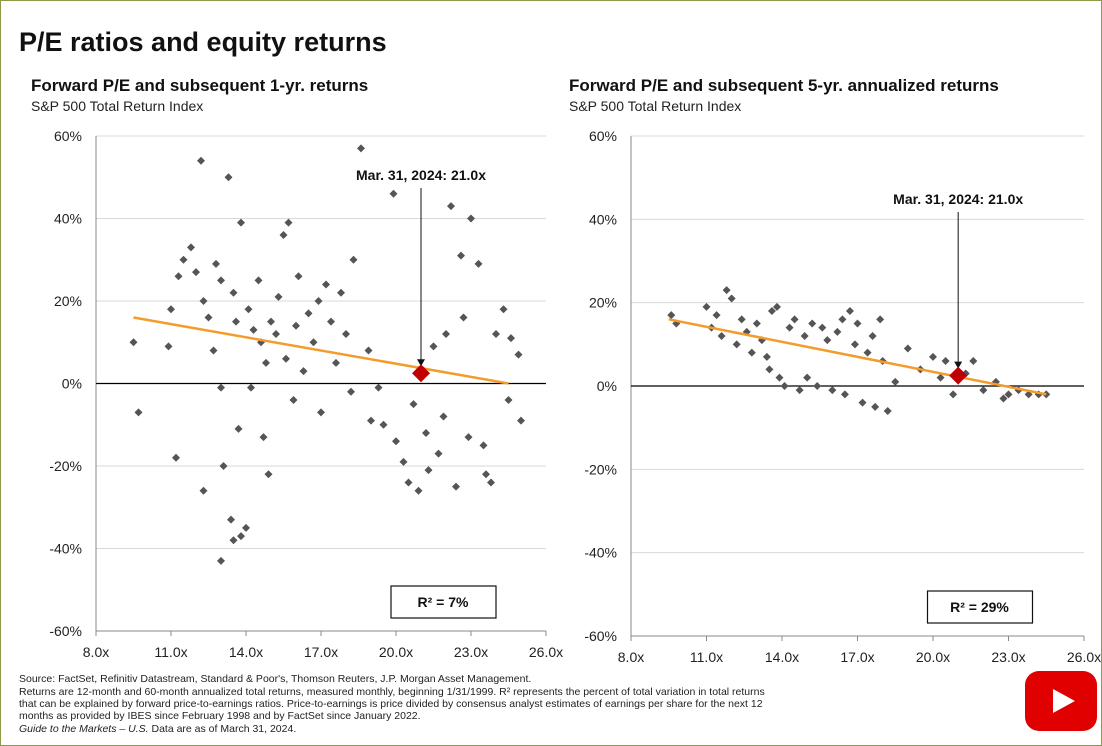 Image resolution: width=1102 pixels, height=746 pixels. I want to click on youtube-icon, so click(1061, 701).